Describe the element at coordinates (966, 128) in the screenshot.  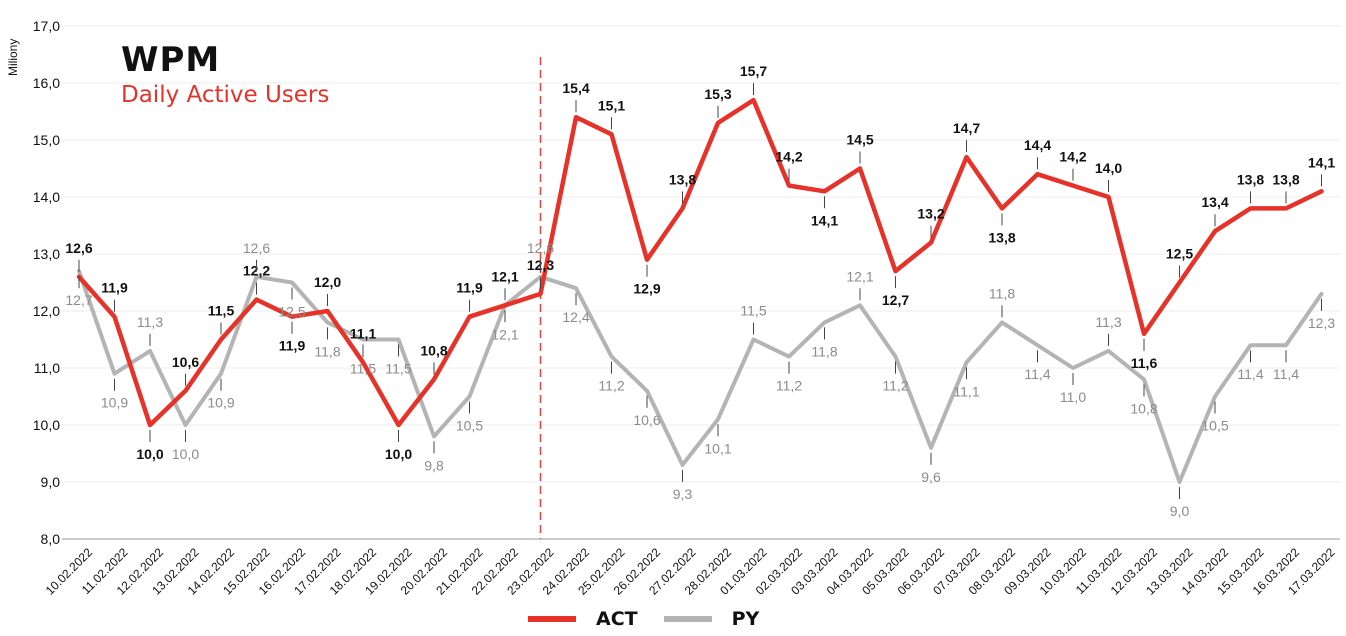
I see `data-label-act: 14,7` at that location.